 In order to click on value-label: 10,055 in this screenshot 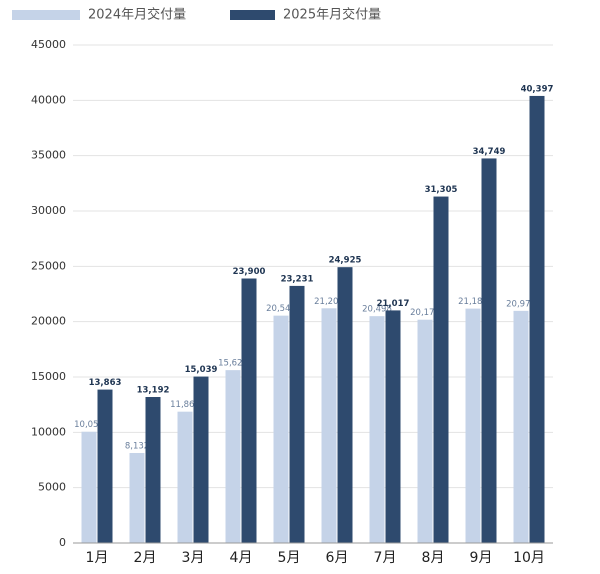, I will do `click(89, 425)`.